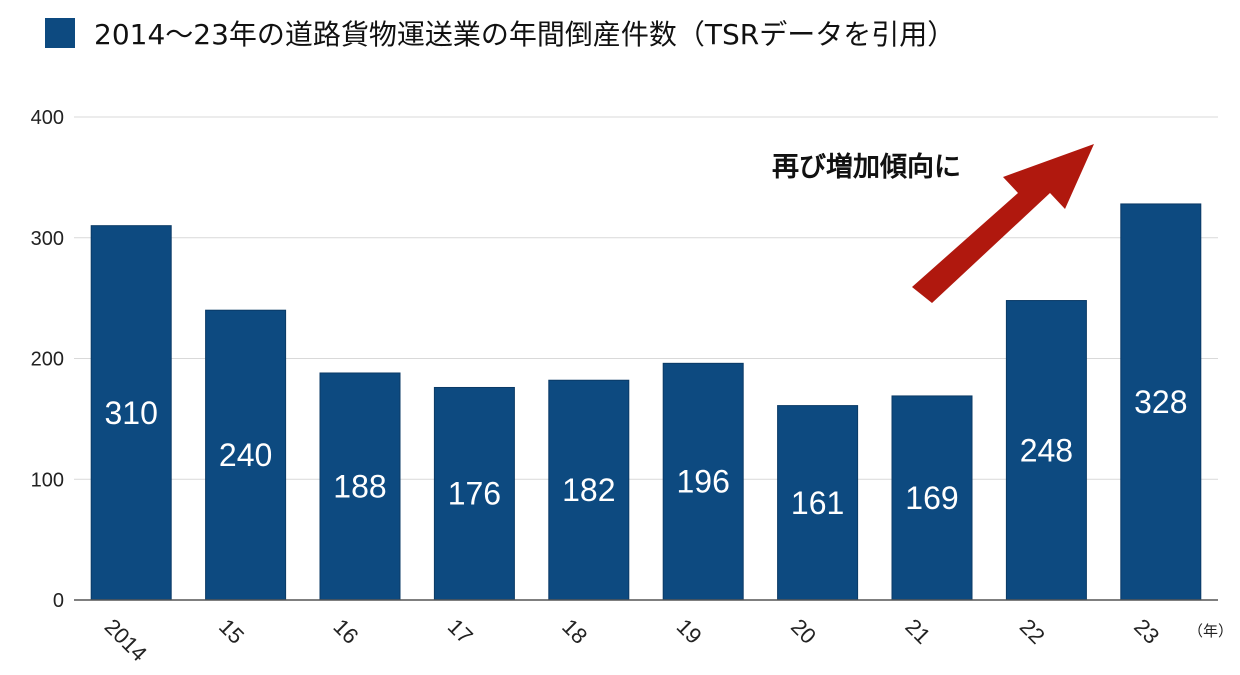 The width and height of the screenshot is (1240, 675). What do you see at coordinates (574, 631) in the screenshot?
I see `x-tick-label: 18` at bounding box center [574, 631].